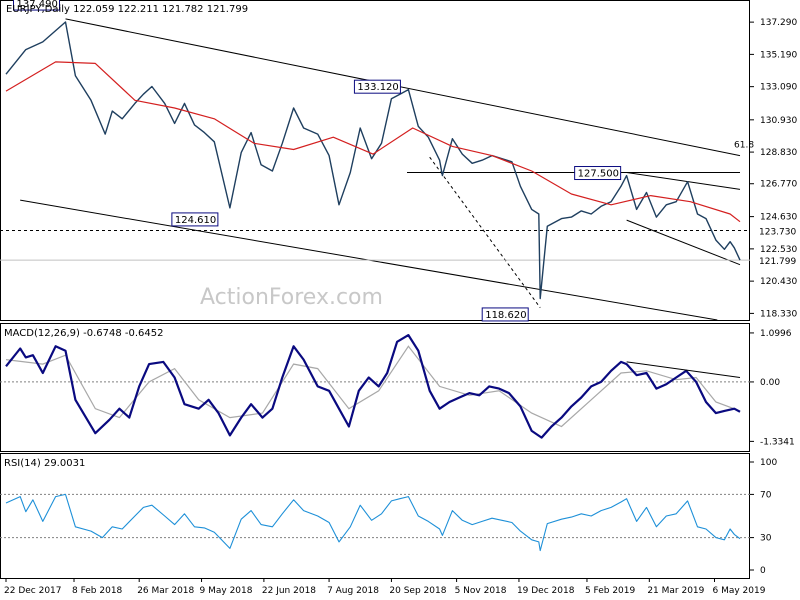 Image resolution: width=800 pixels, height=600 pixels. Describe the element at coordinates (683, 242) in the screenshot. I see `trendline-wedge-lower` at that location.